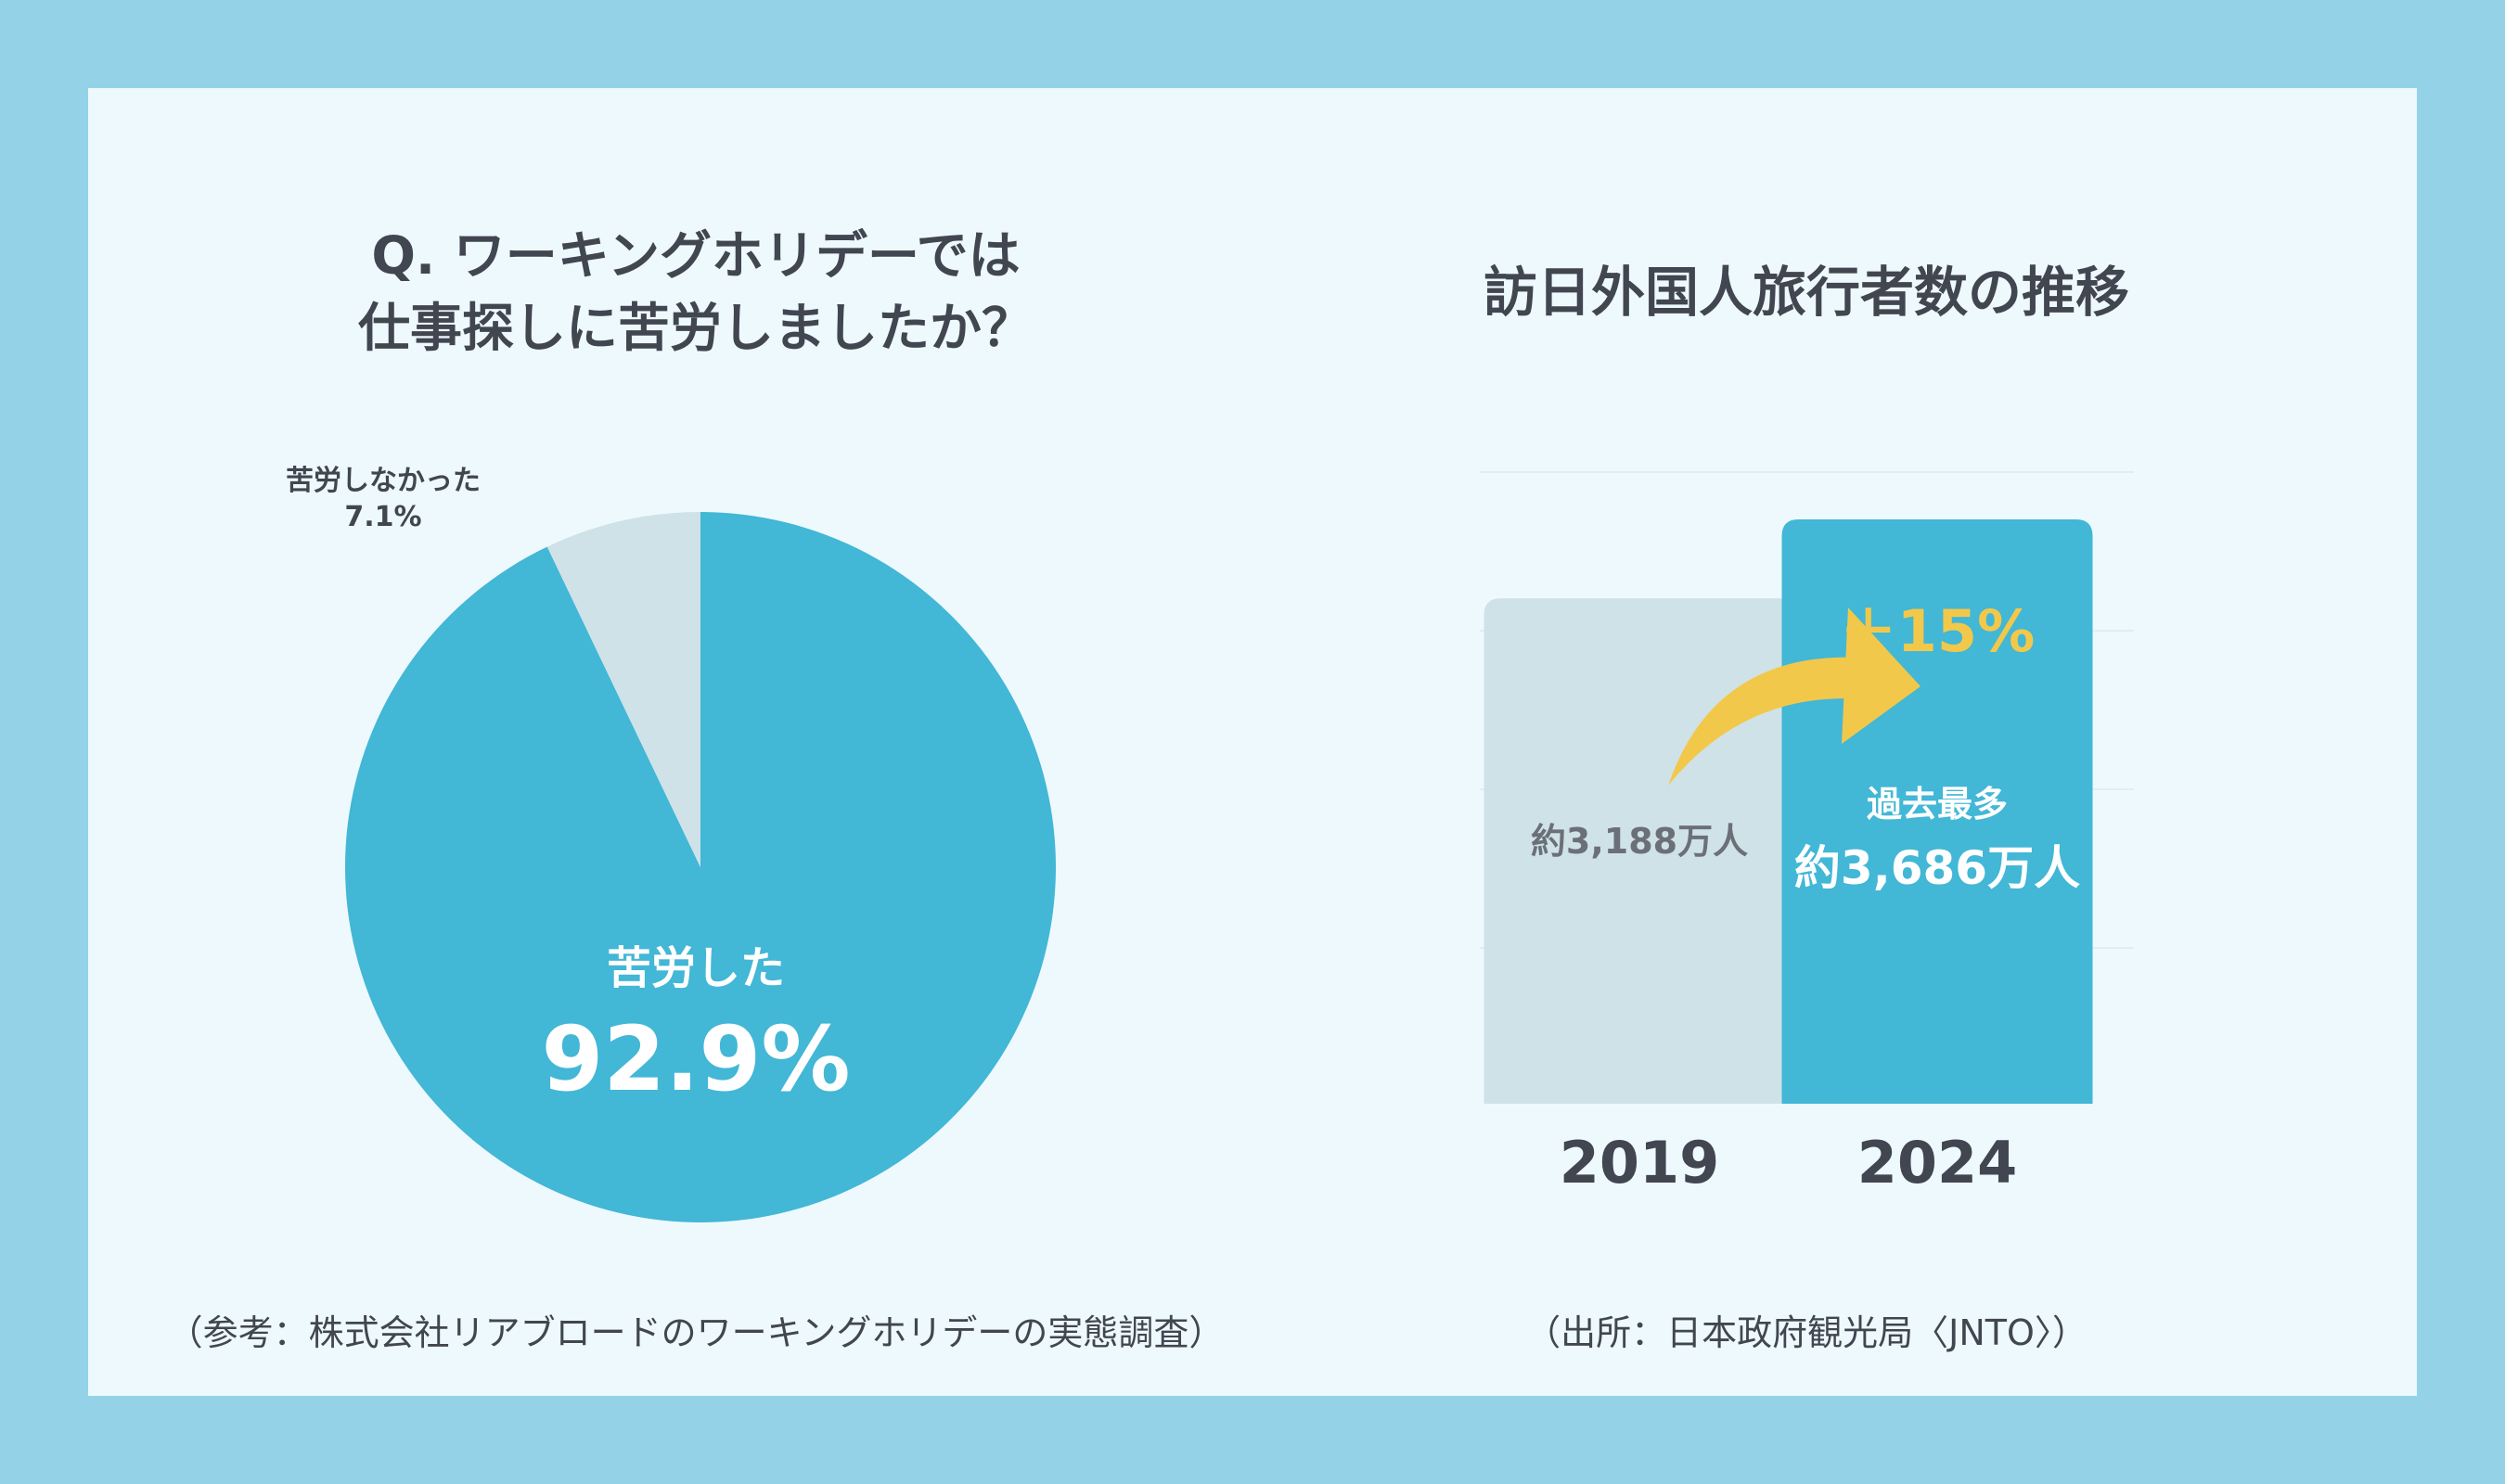 This screenshot has width=2505, height=1484. I want to click on pie-title-line-1: Q. ワーキングホリデーでは, so click(696, 256).